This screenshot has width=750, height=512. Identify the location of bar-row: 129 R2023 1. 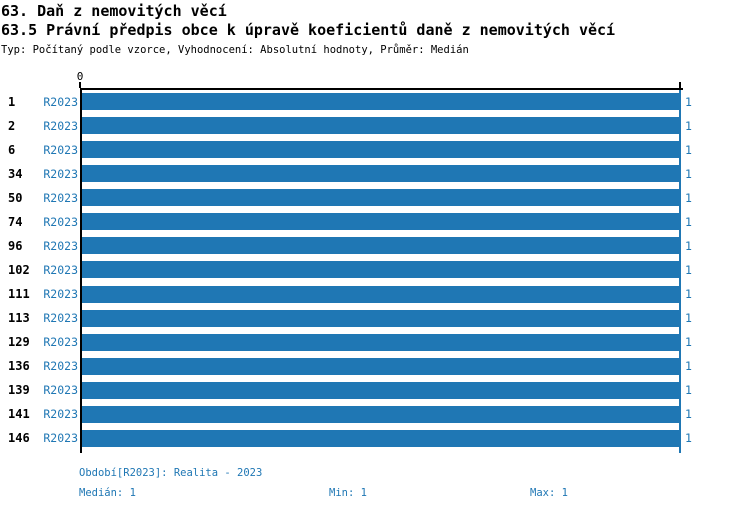
(375, 342).